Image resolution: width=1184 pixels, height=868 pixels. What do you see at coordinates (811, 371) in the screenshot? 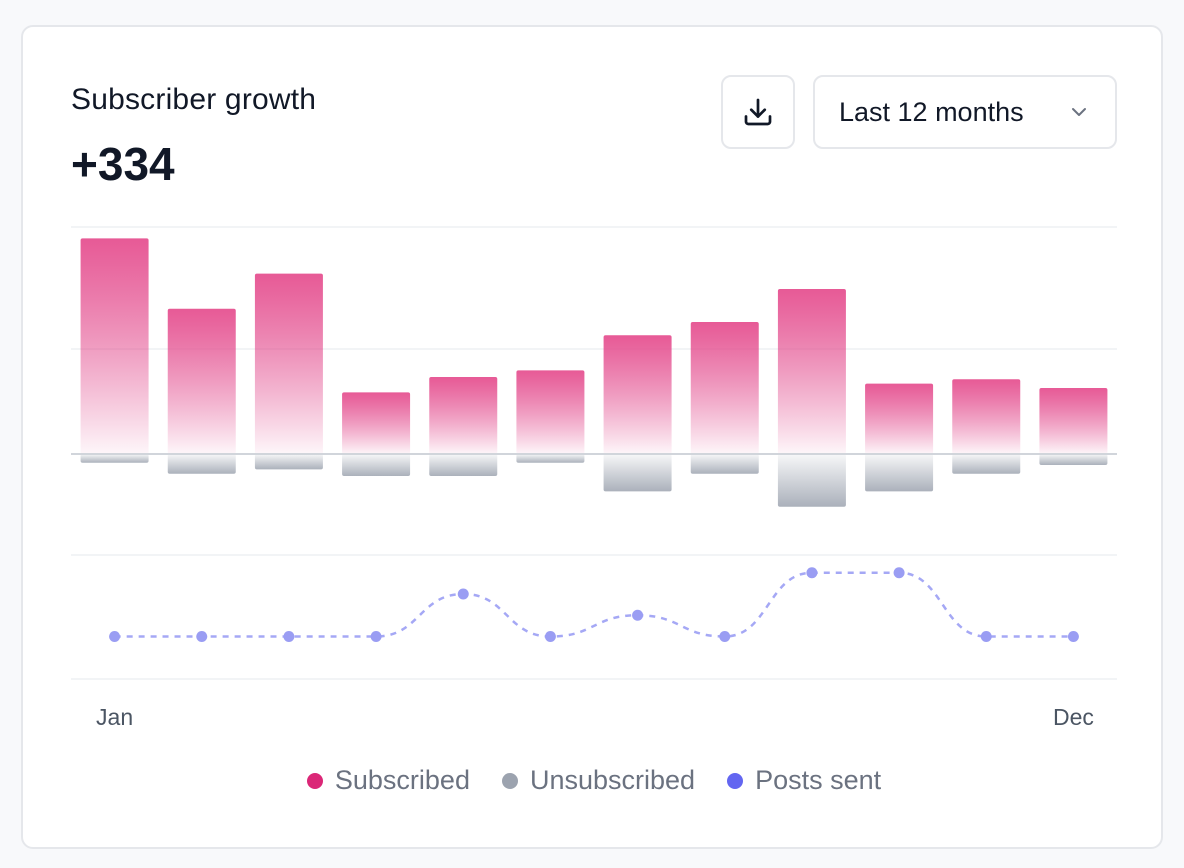
I see `bar-subscribed-sep` at bounding box center [811, 371].